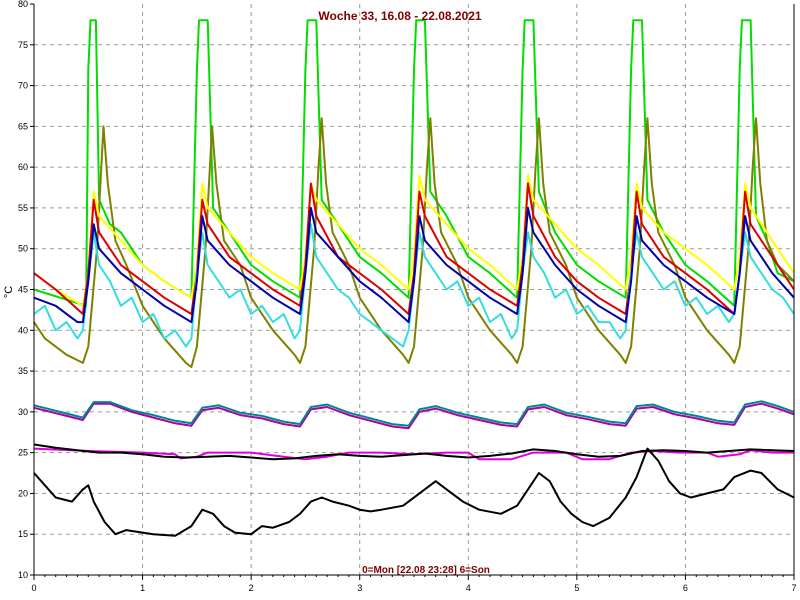  Describe the element at coordinates (576, 588) in the screenshot. I see `x-tick-label: 5` at that location.